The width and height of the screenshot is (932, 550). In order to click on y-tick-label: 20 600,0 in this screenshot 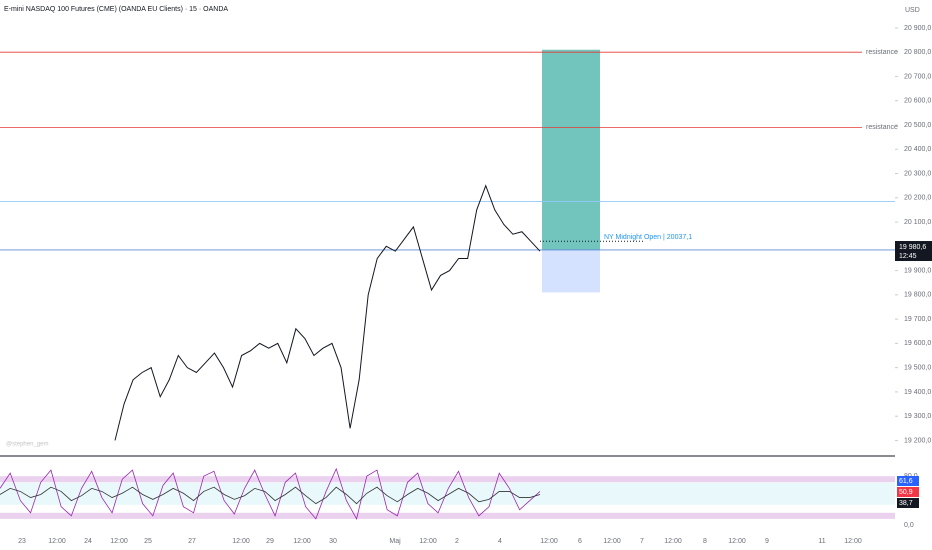, I will do `click(917, 101)`.